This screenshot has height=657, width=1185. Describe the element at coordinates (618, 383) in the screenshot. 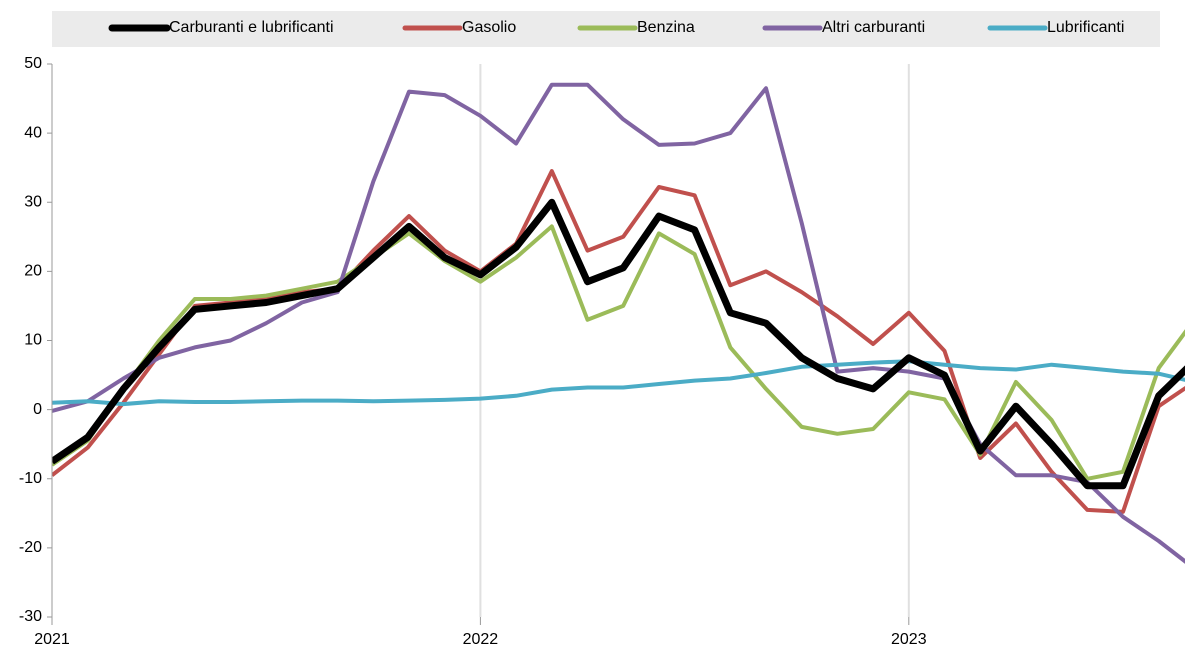

I see `series-line` at that location.